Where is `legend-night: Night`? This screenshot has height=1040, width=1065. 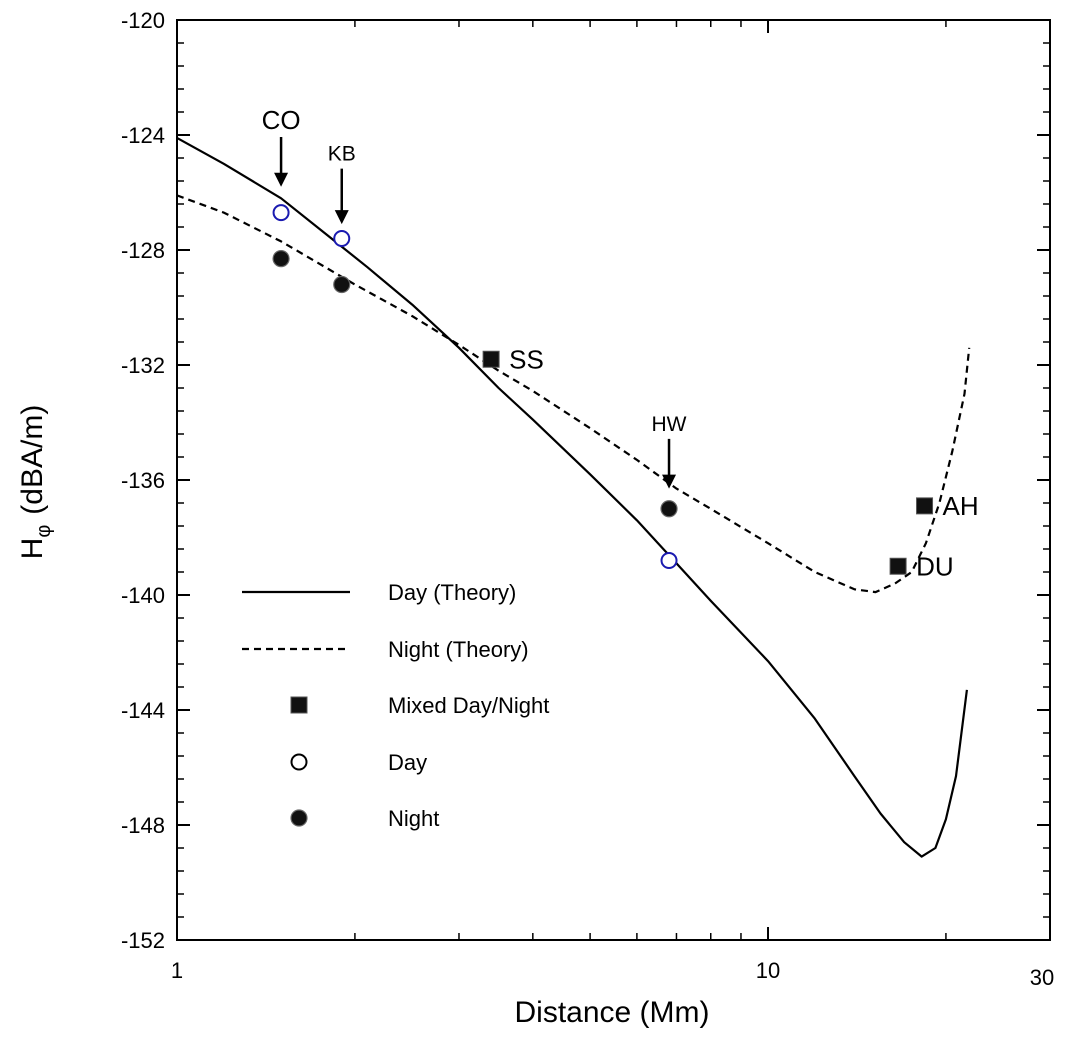
legend-night: Night is located at coordinates (365, 818).